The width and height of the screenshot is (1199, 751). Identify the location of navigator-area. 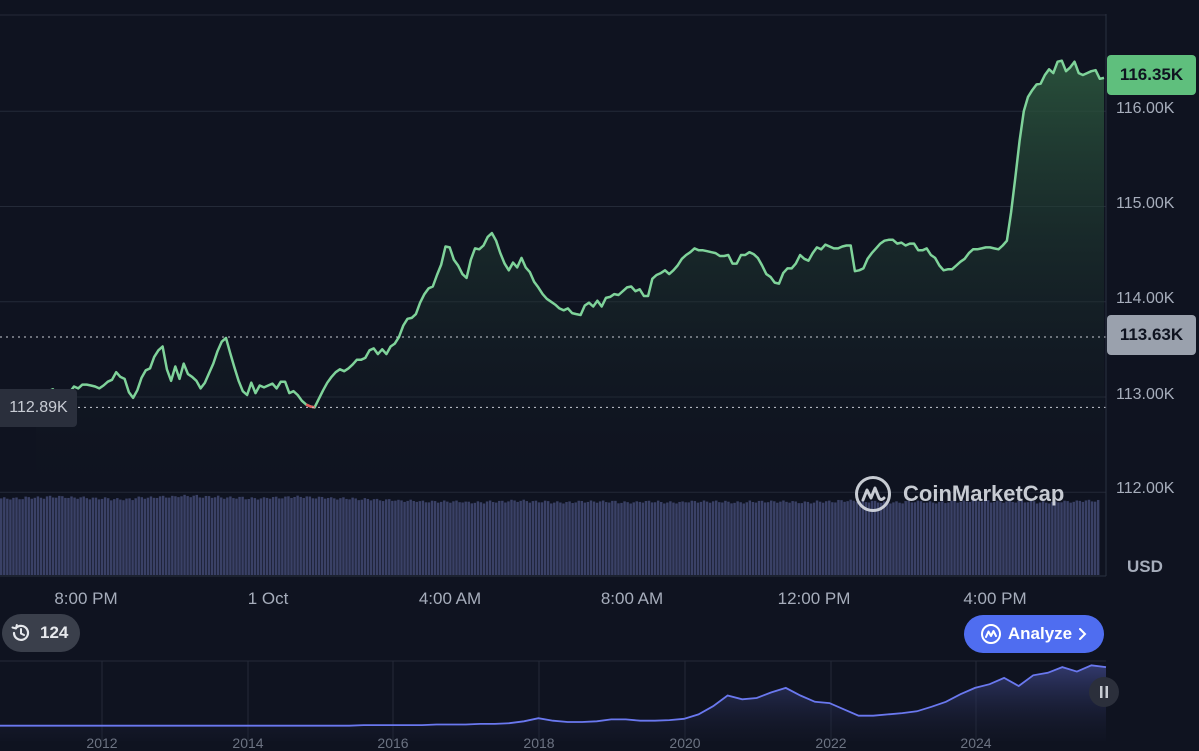
(553, 703).